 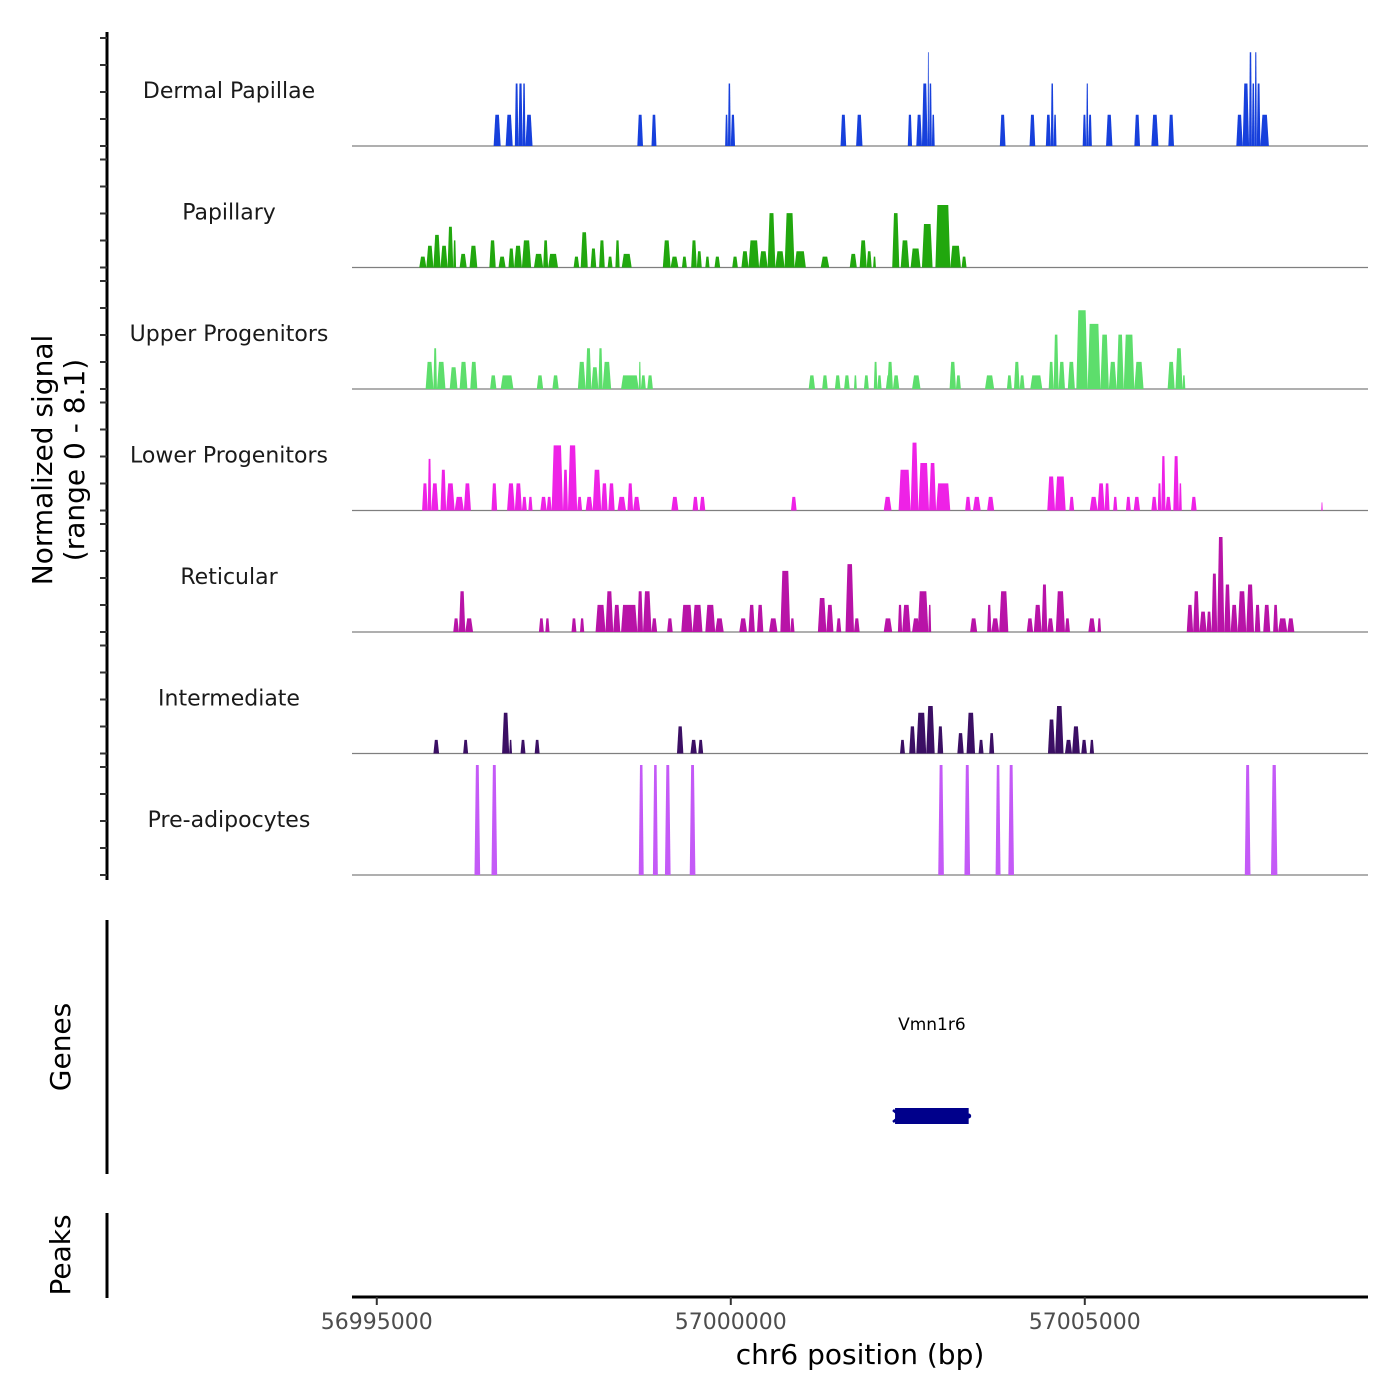 I want to click on strand-arrow-icon, so click(x=897, y=1116).